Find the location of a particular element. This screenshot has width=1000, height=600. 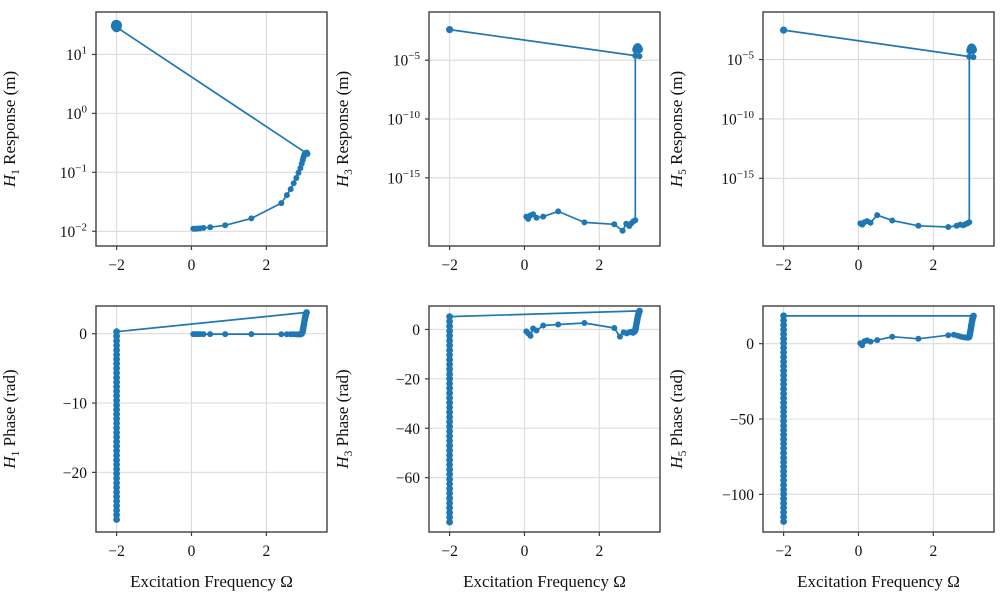

h3-response-chart: −2 0 2 10⁻⁵ 10⁻¹⁰ 10⁻¹⁵ H3 Response (m) is located at coordinates (497, 142).